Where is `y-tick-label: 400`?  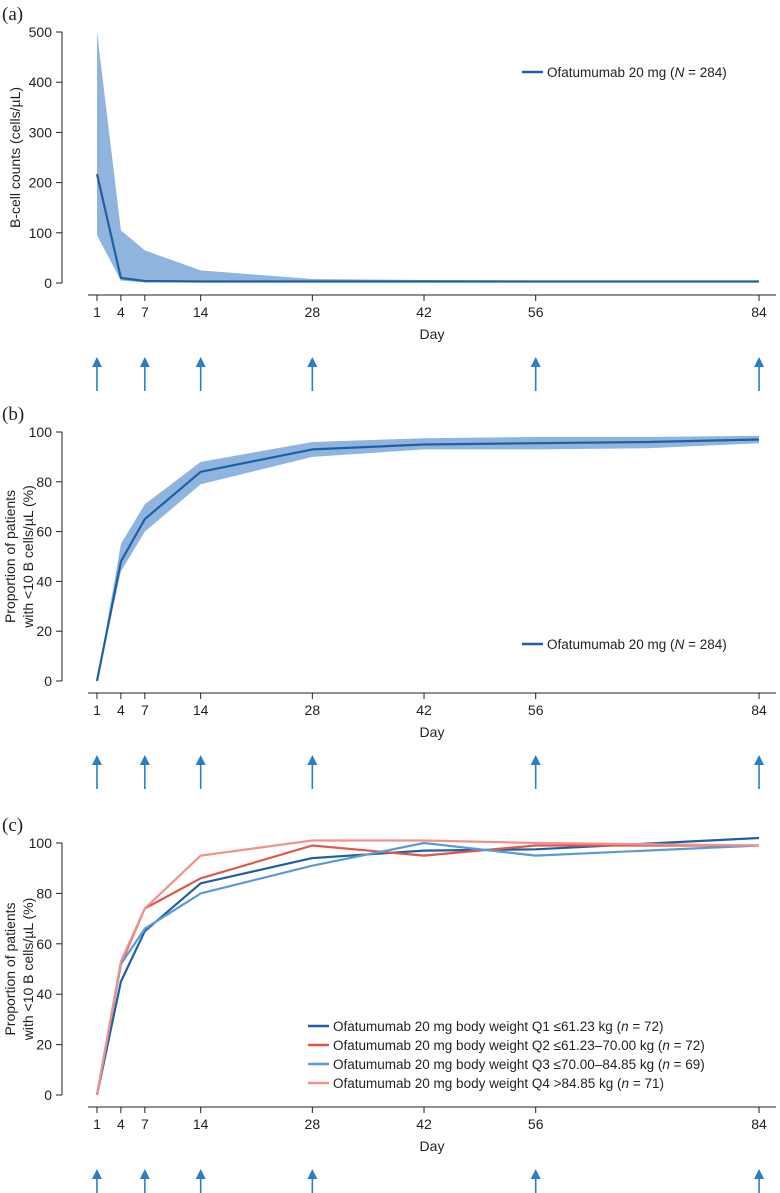 y-tick-label: 400 is located at coordinates (41, 82).